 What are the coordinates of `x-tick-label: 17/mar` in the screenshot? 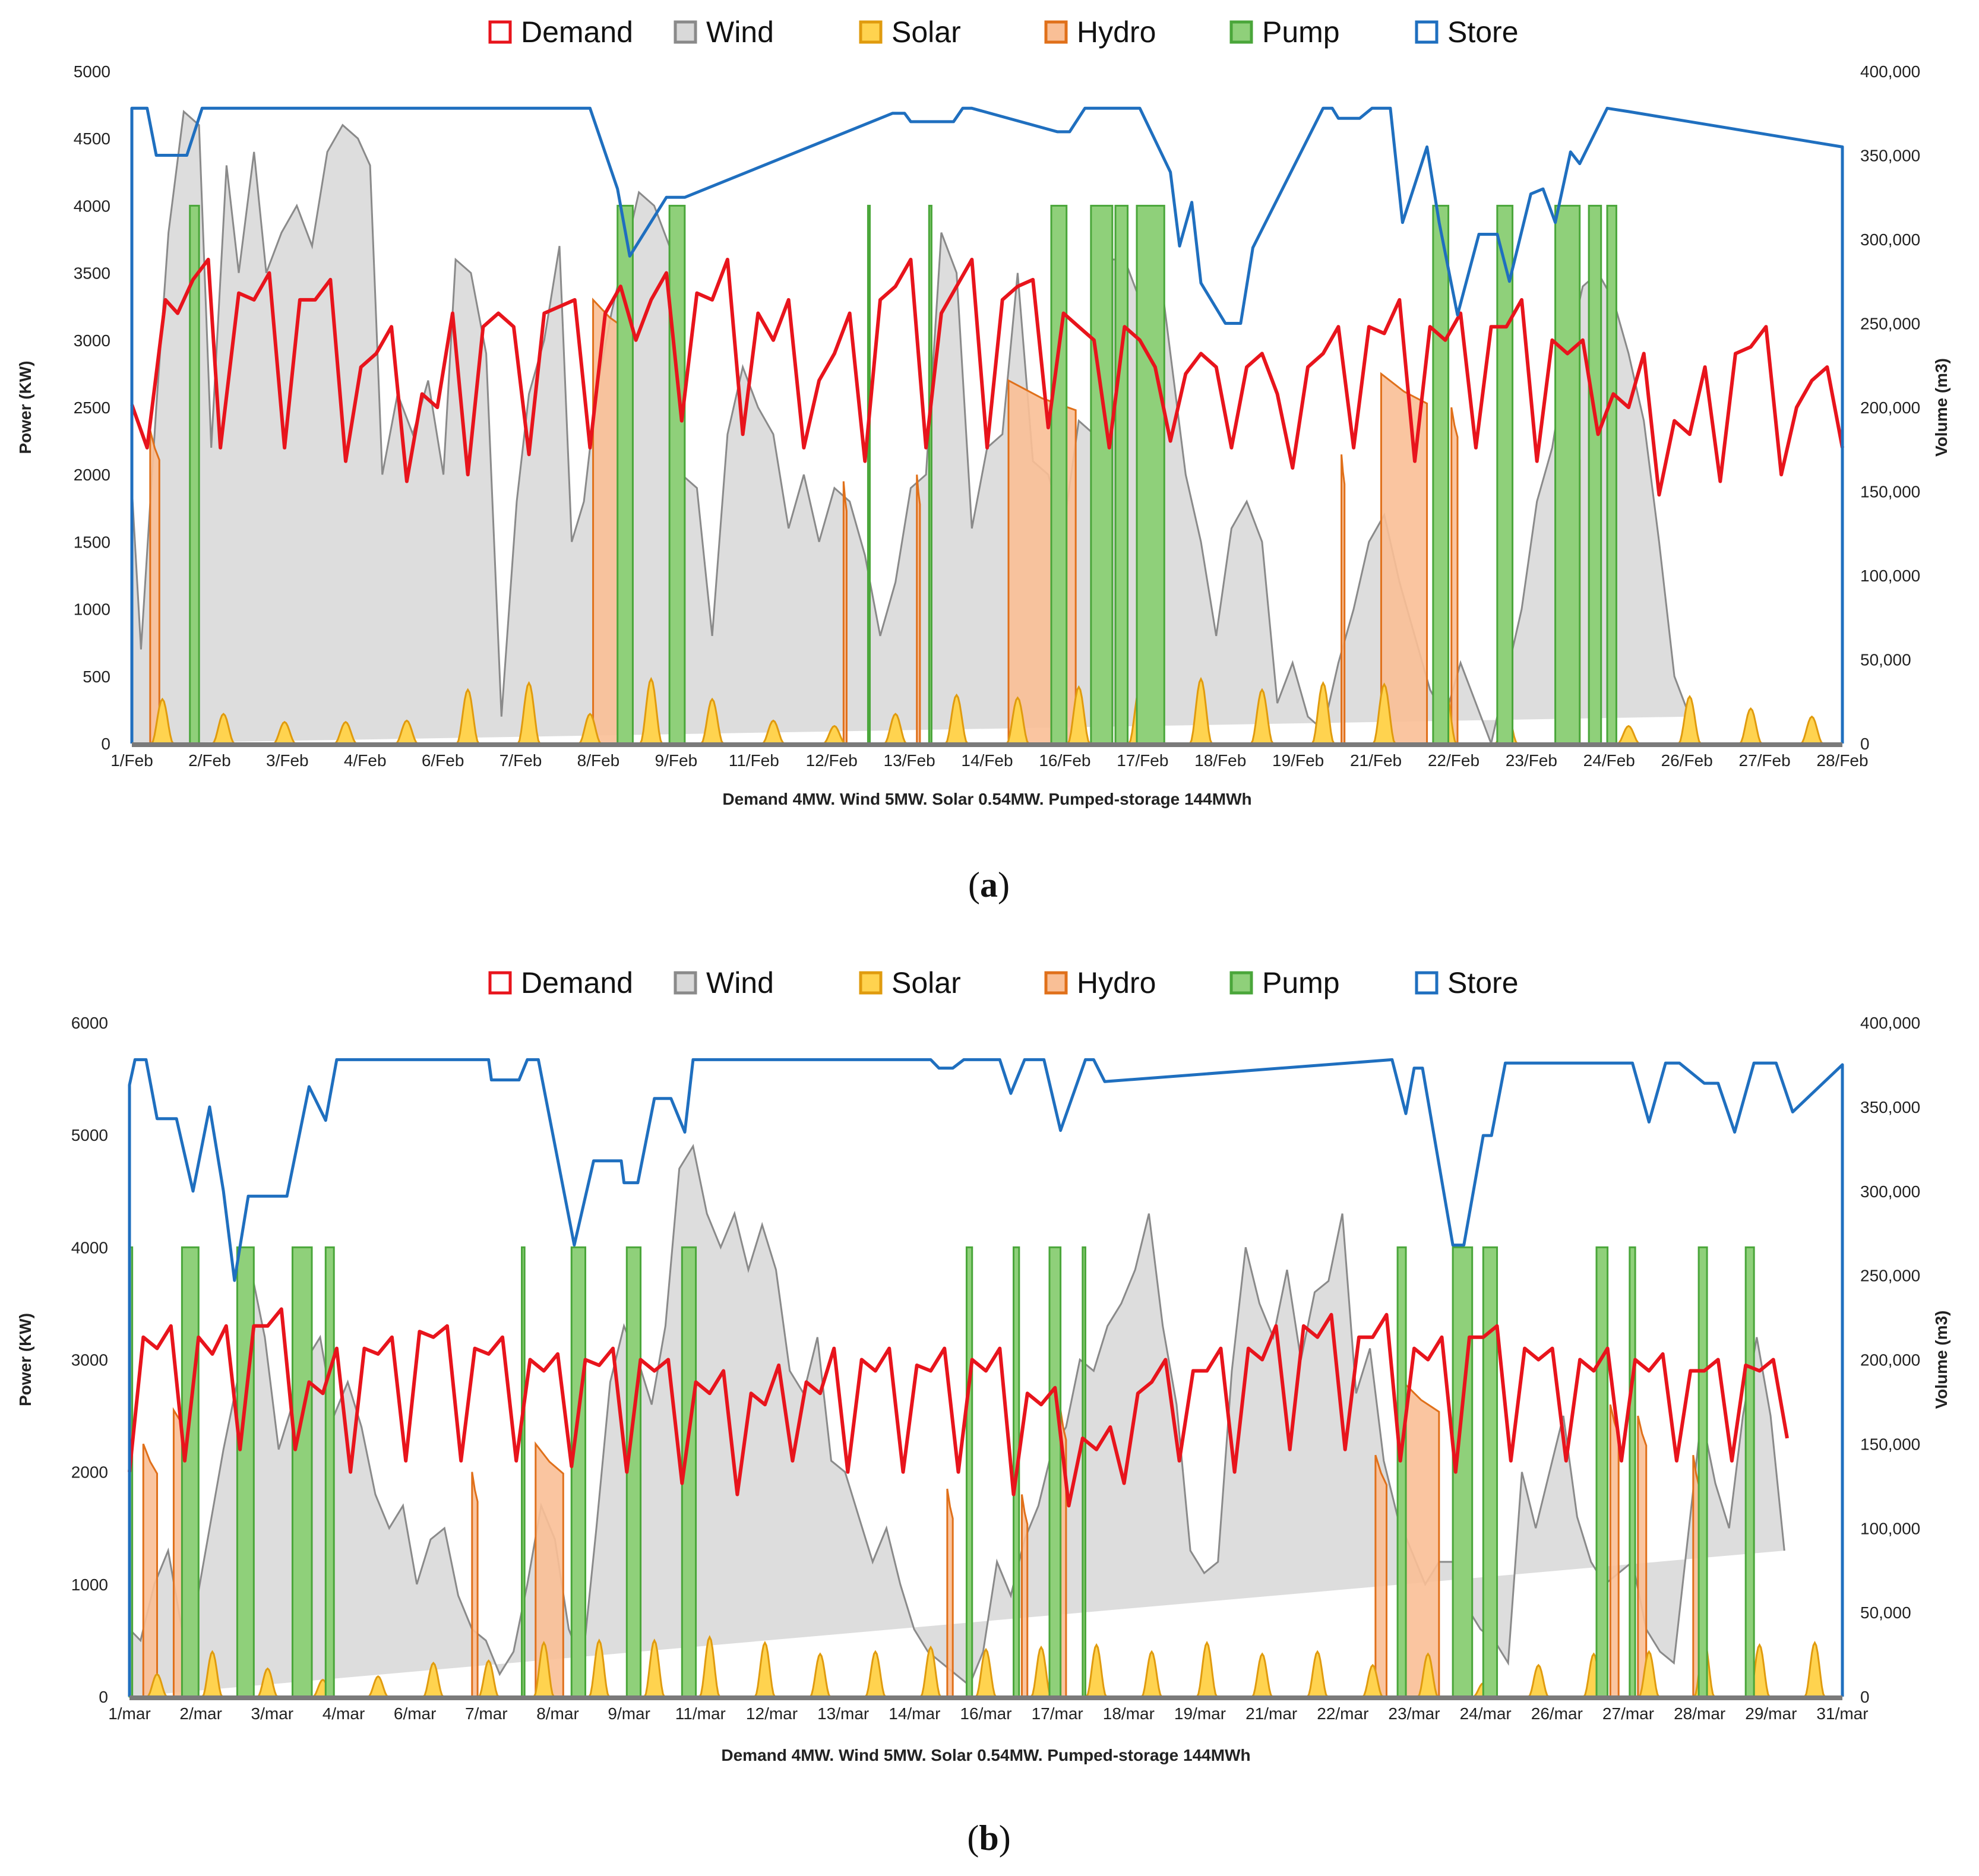 It's located at (1057, 1713).